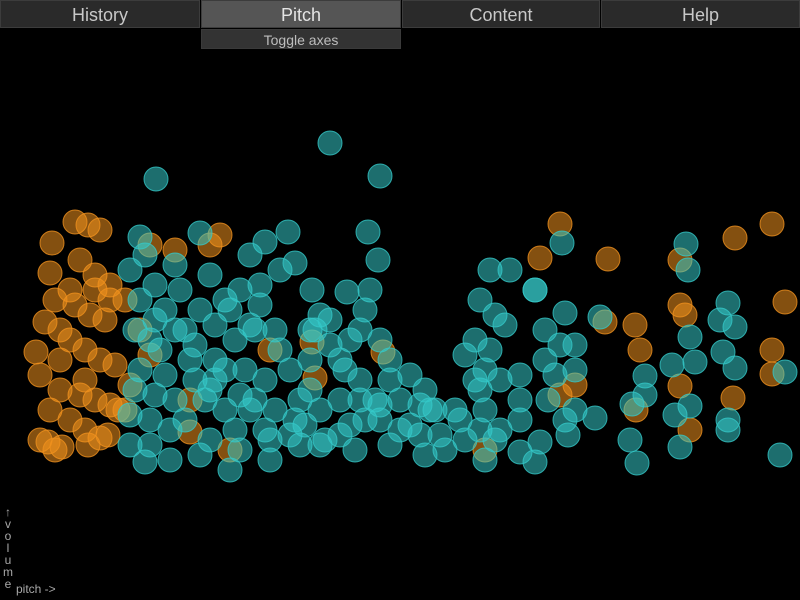  I want to click on y-axis-letter: u, so click(8, 560).